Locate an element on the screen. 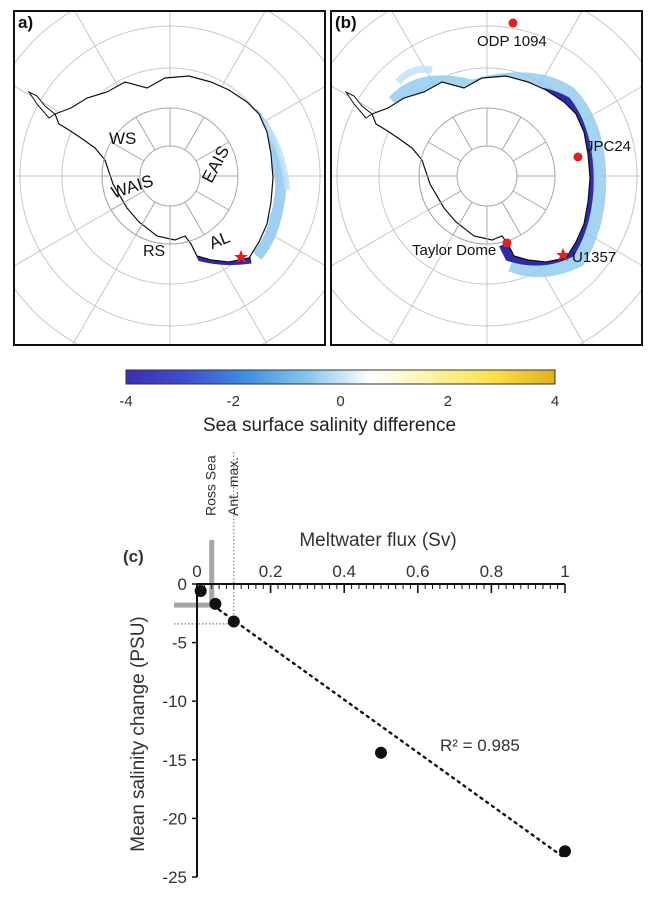 This screenshot has height=898, width=659. guide-lines is located at coordinates (204, 538).